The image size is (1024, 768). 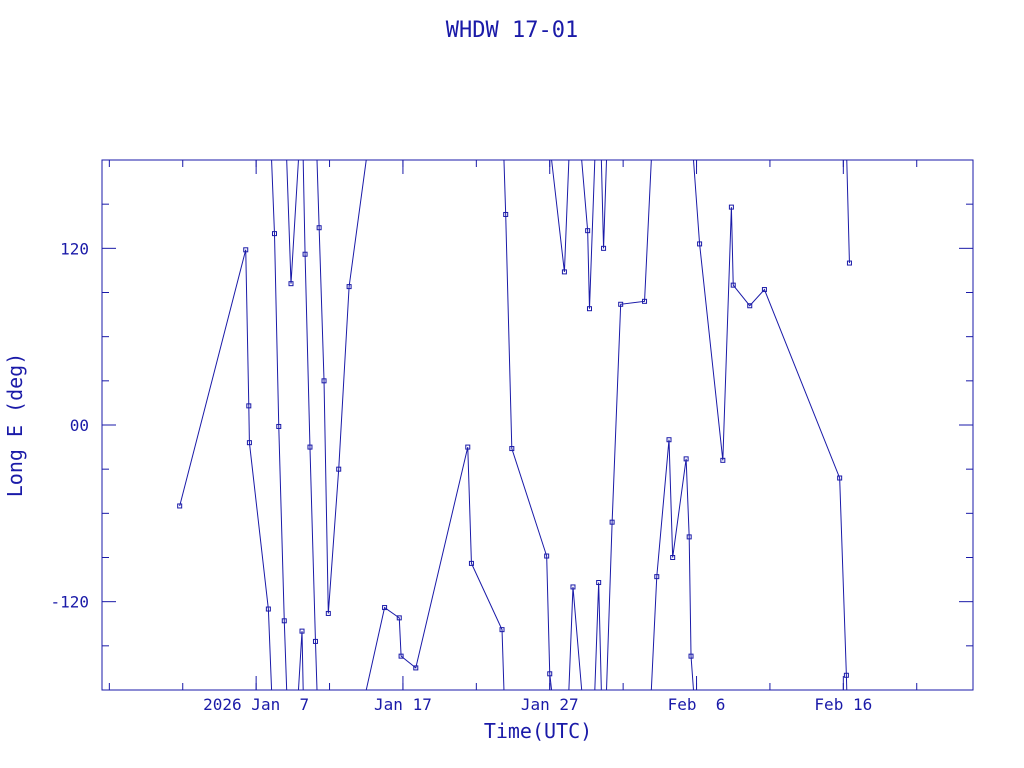 I want to click on y-tick-label: -120, so click(x=69, y=602).